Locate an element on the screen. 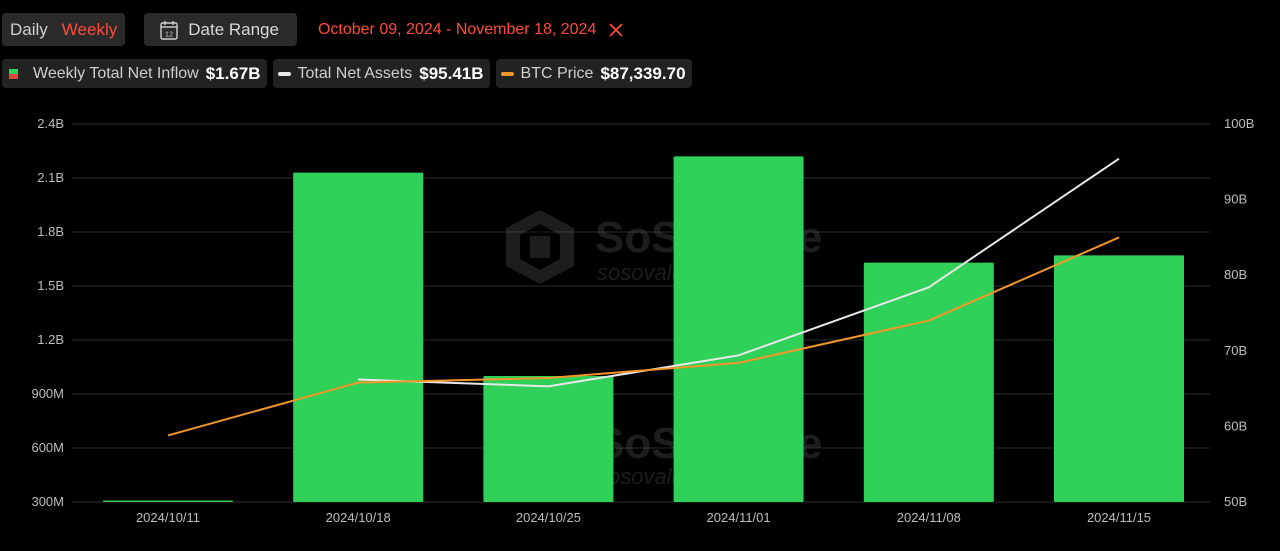 The image size is (1280, 551). watermark-logo-icon is located at coordinates (540, 247).